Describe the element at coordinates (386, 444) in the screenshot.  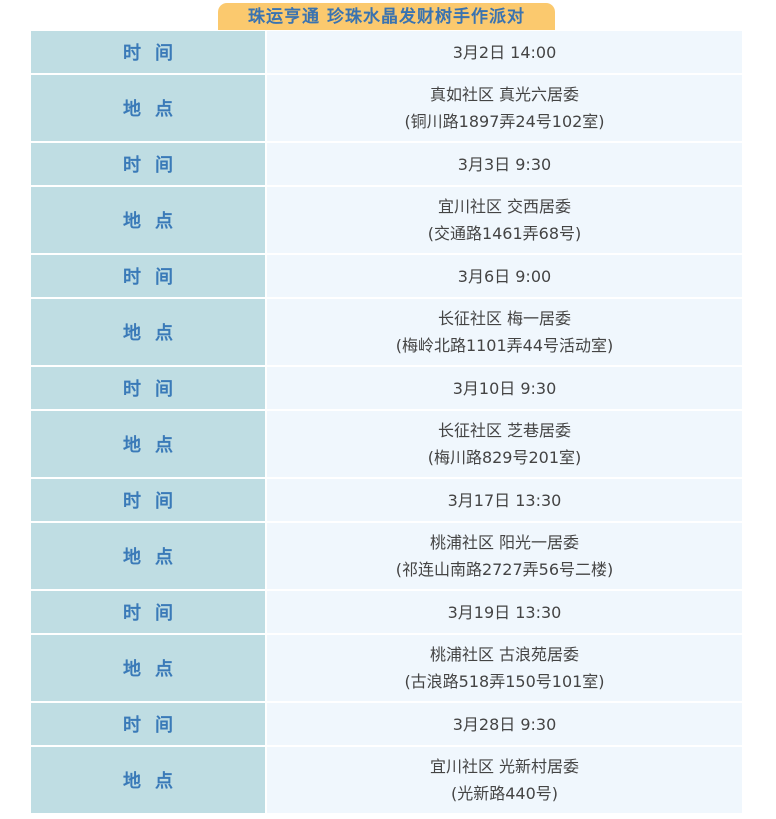
I see `place-row: 地点 长征社区 芝巷居委 (梅川路829号201室)` at that location.